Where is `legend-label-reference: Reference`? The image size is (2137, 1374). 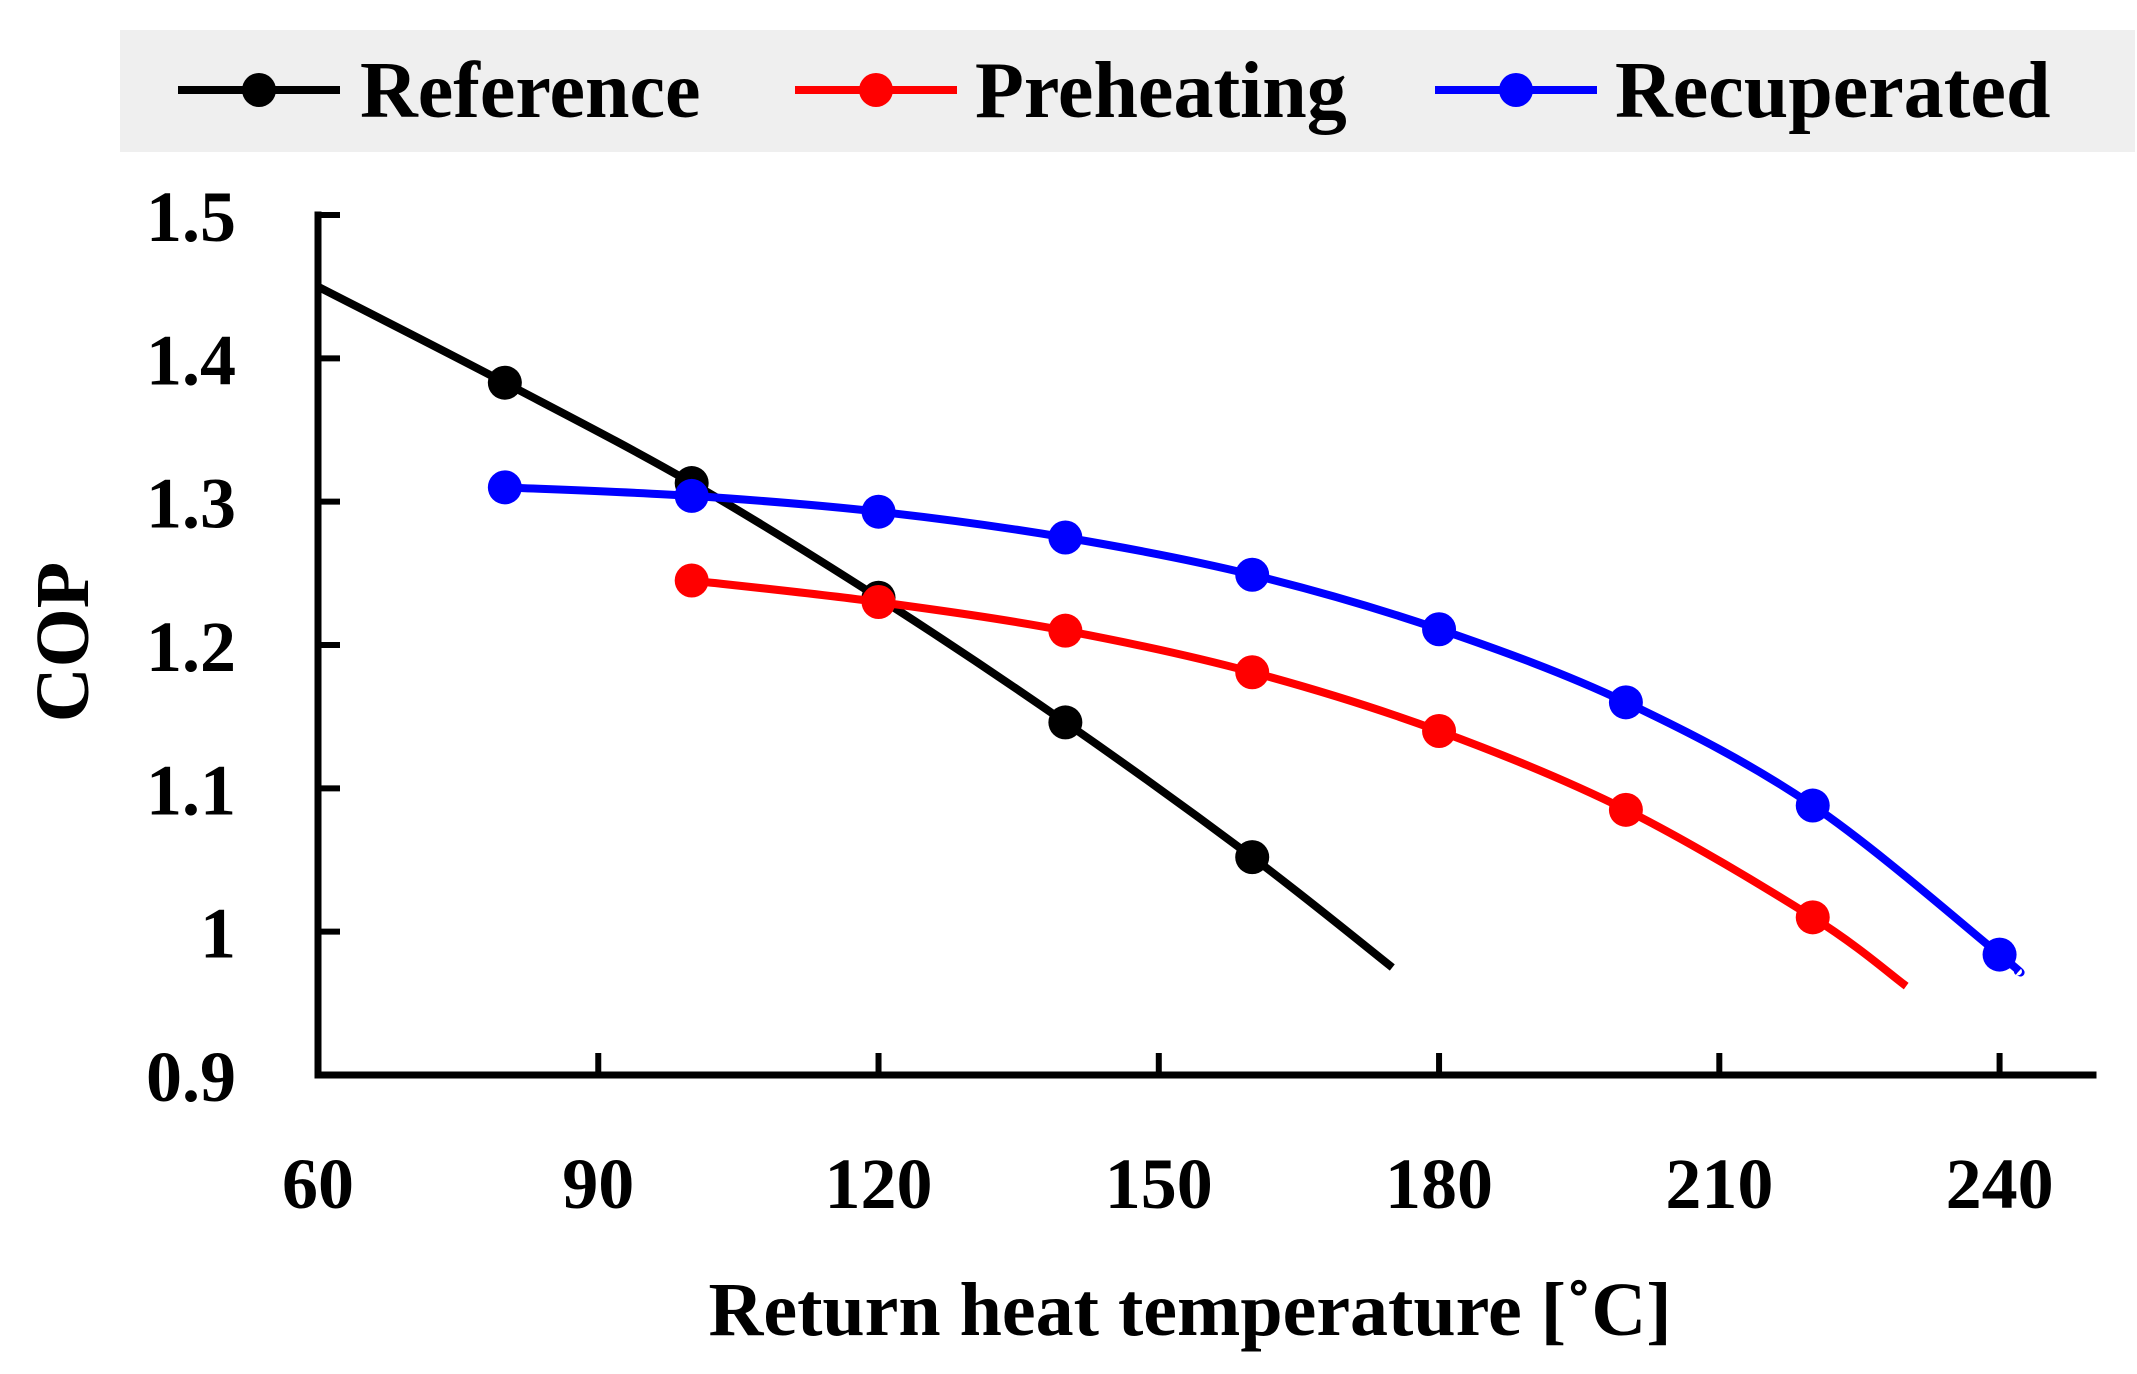
legend-label-reference: Reference is located at coordinates (530, 91).